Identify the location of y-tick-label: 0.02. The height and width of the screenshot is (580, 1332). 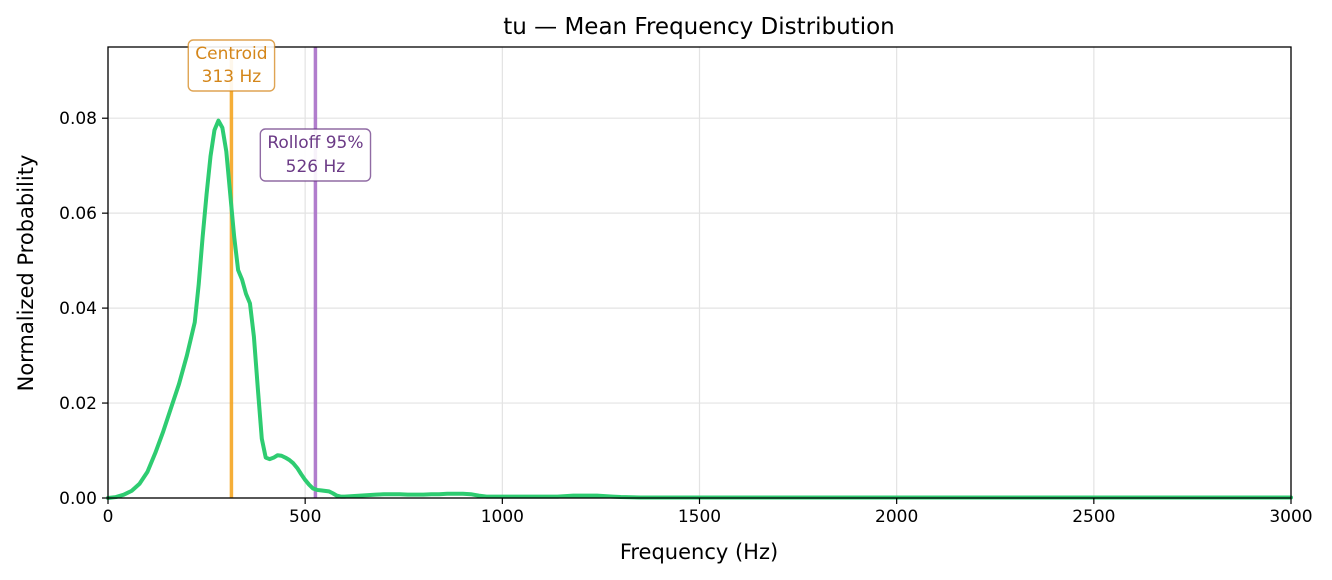
(78, 404).